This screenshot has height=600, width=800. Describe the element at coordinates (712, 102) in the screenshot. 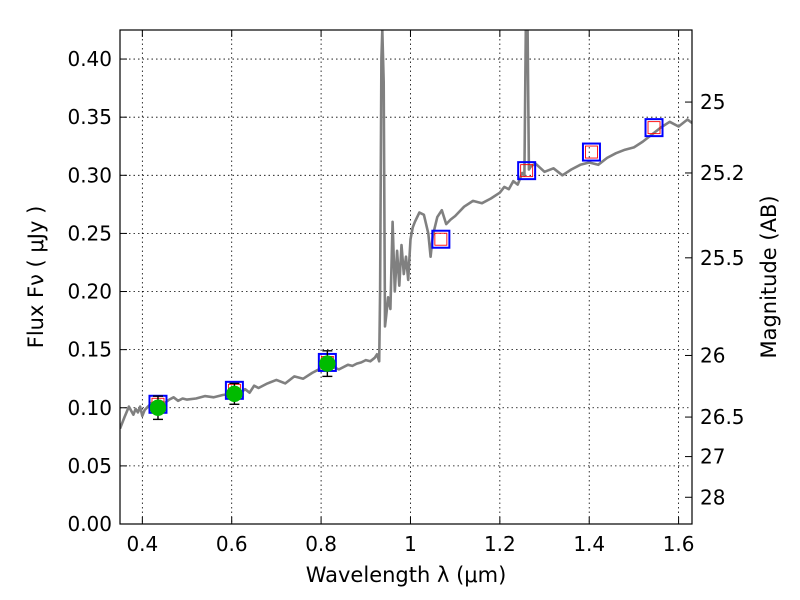

I see `y2-tick-label: 25` at that location.